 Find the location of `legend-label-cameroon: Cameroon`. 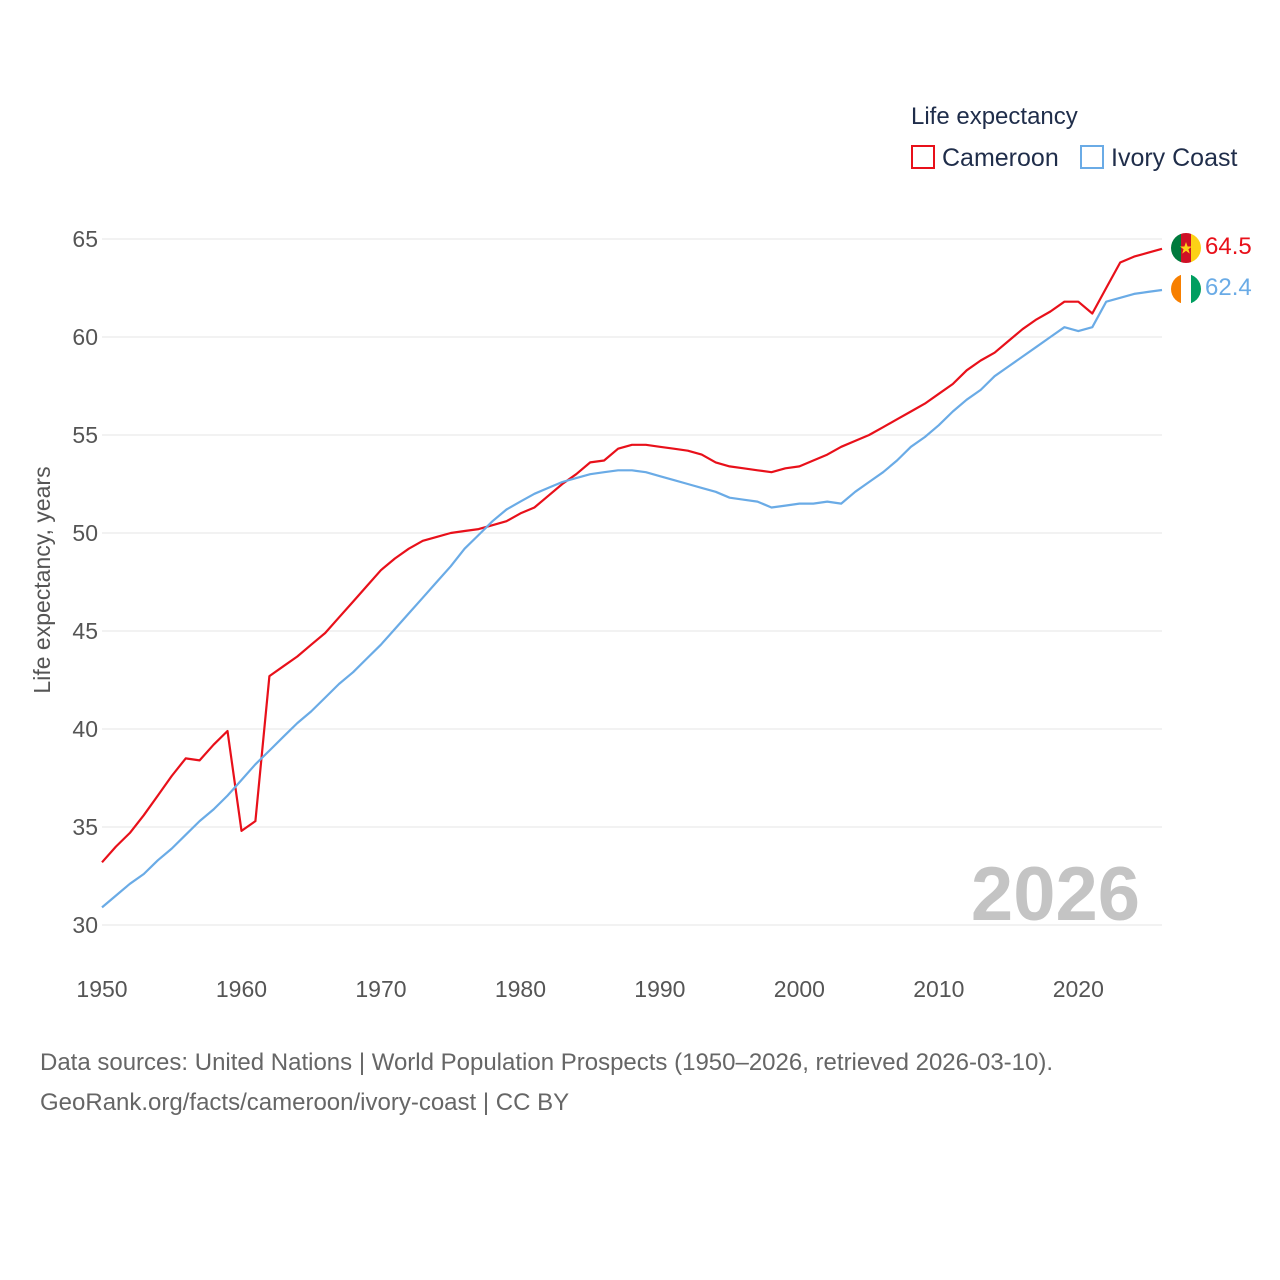

legend-label-cameroon: Cameroon is located at coordinates (1000, 158).